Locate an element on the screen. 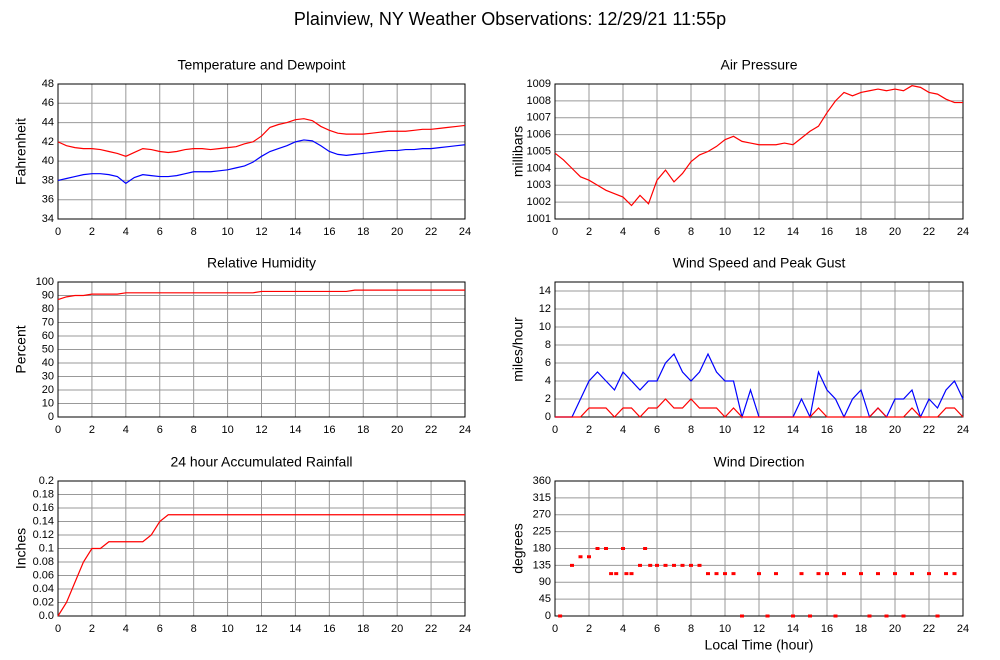 The image size is (1000, 660). y-axis-label: Fahrenheit is located at coordinates (21, 151).